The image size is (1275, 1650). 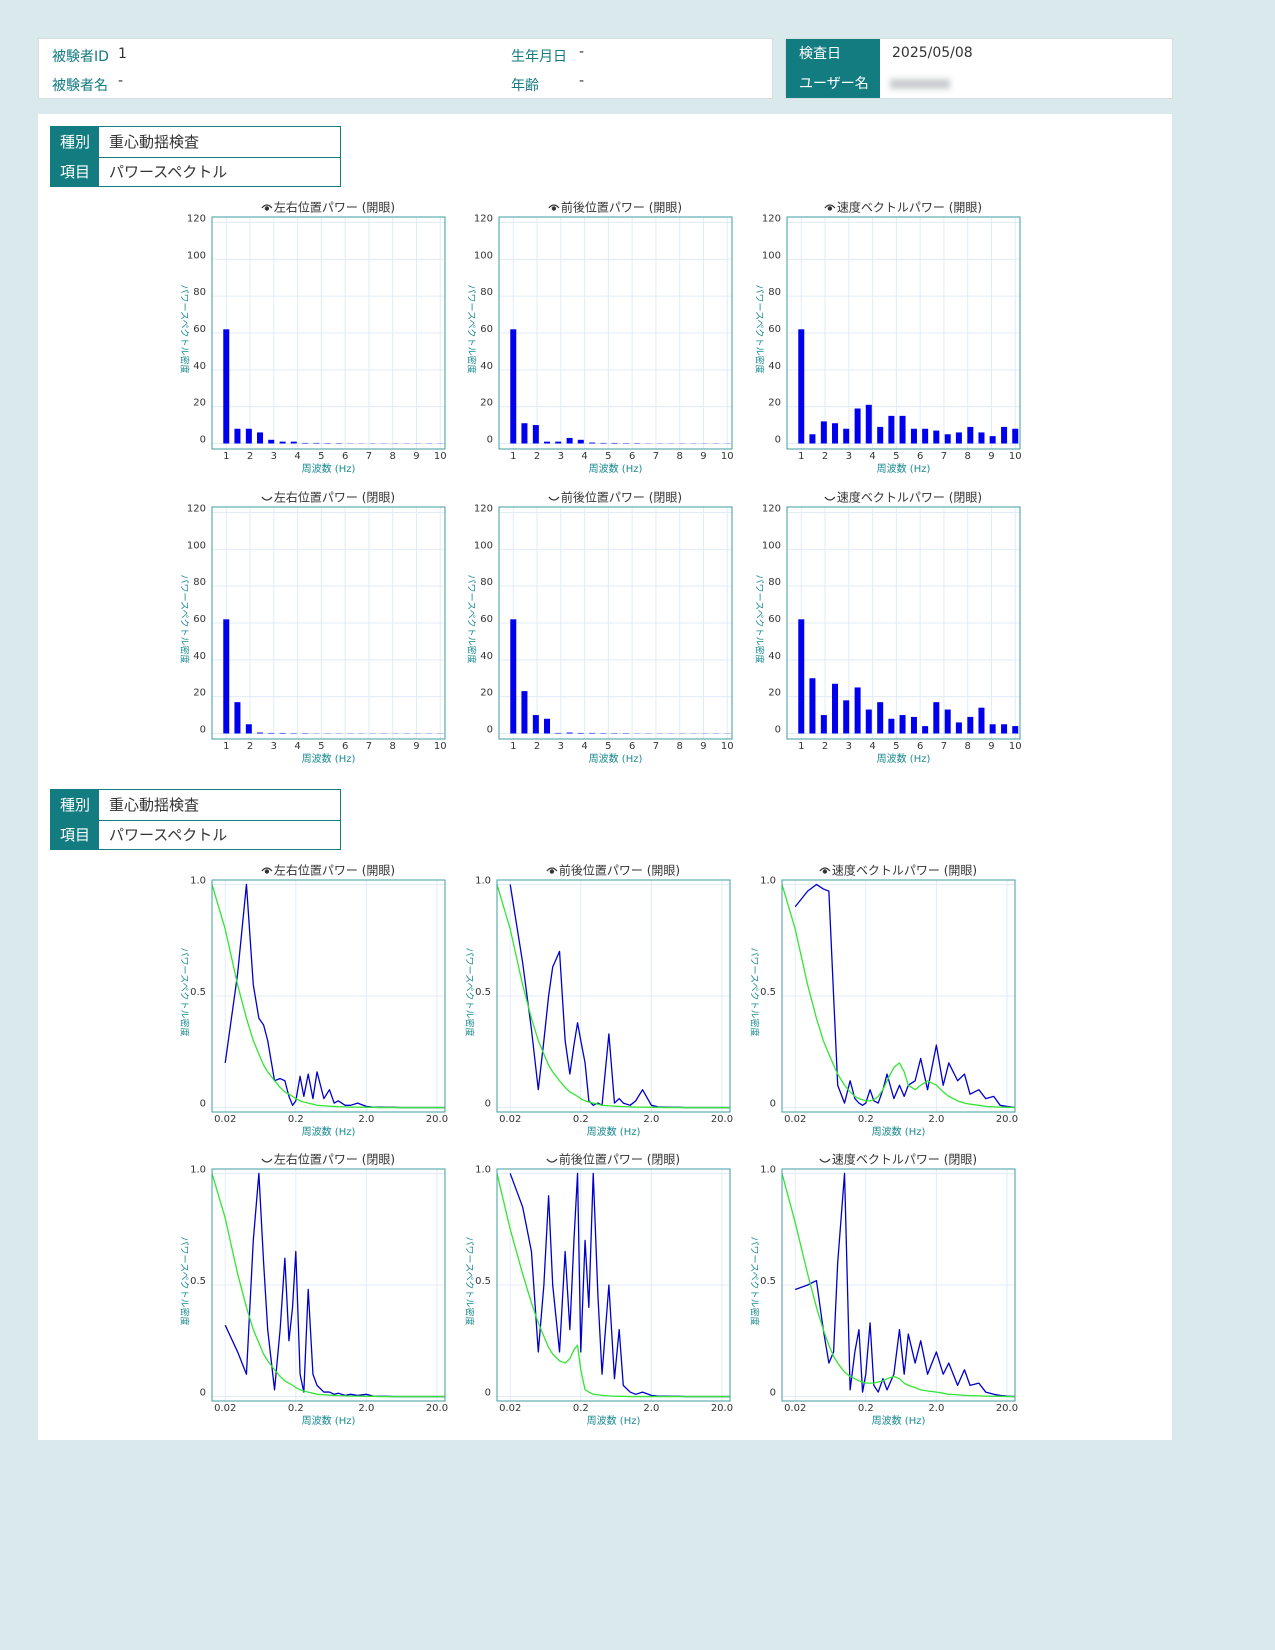 I want to click on type-label: 種別, so click(x=75, y=142).